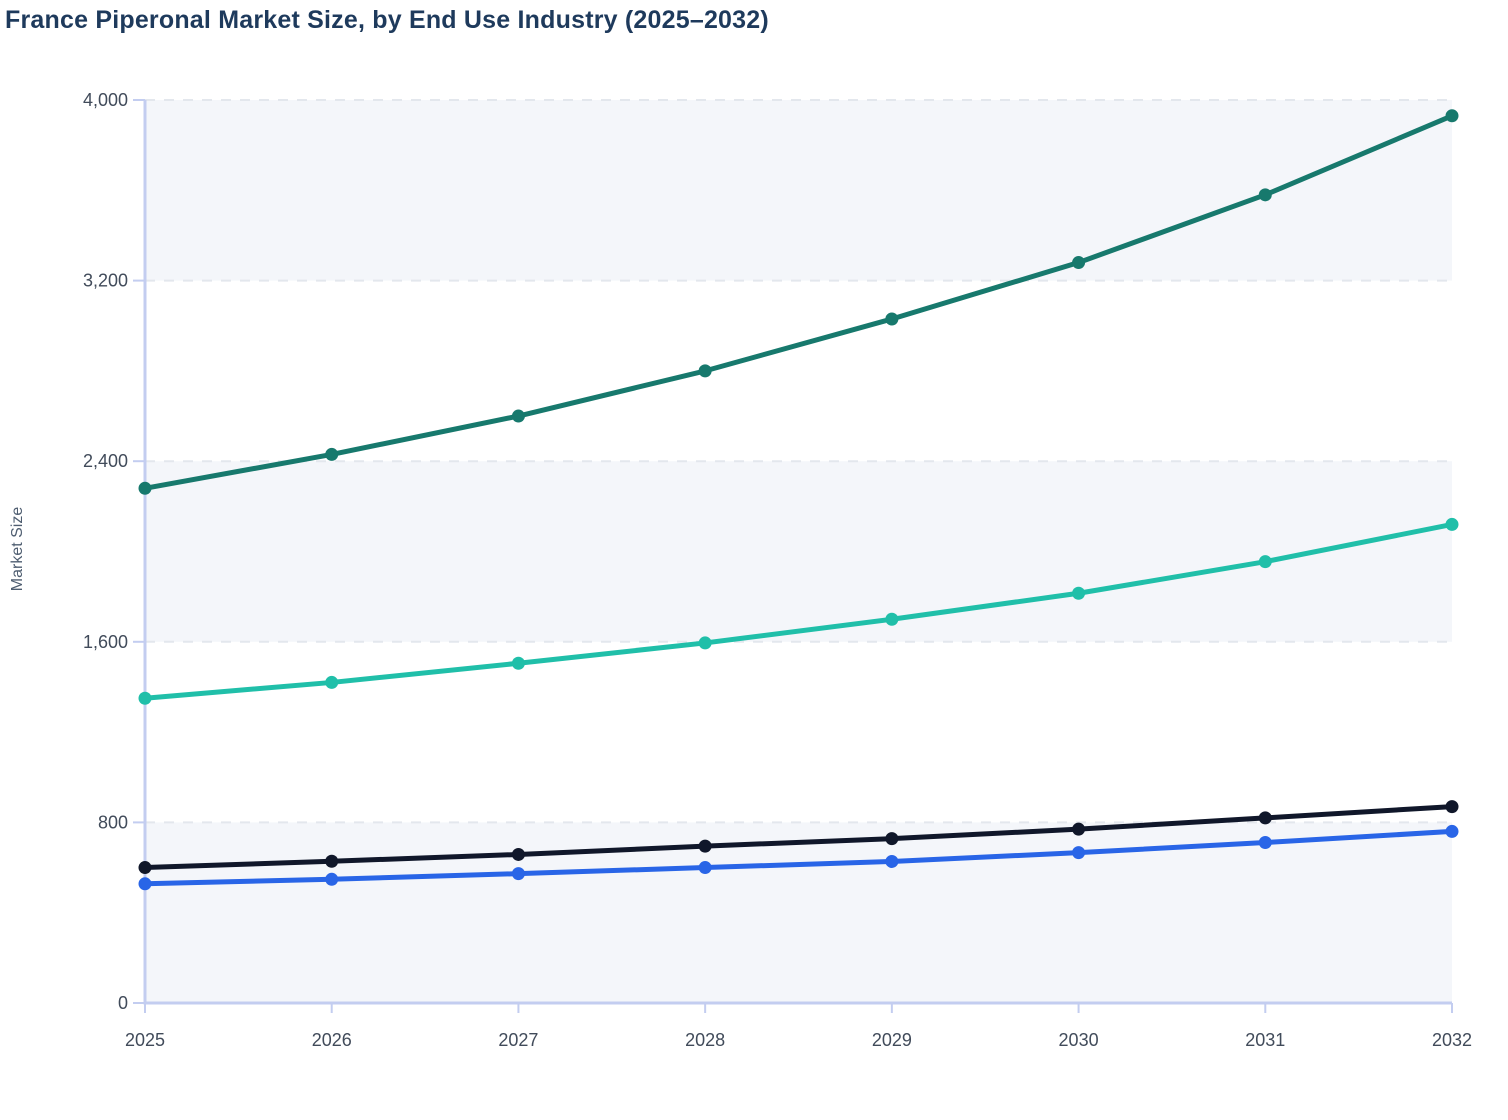  What do you see at coordinates (518, 874) in the screenshot?
I see `series-blue-point-2027` at bounding box center [518, 874].